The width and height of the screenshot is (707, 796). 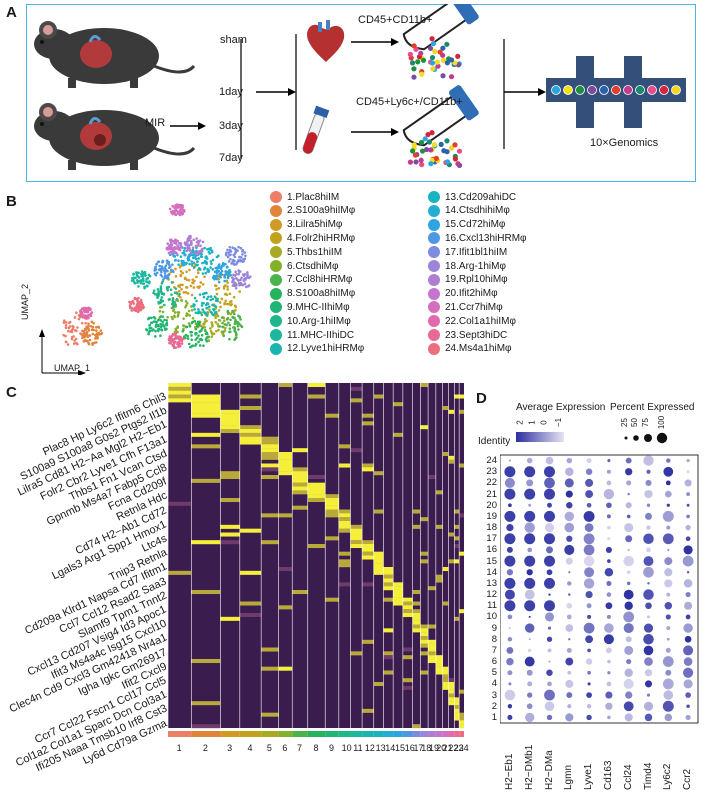 What do you see at coordinates (426, 748) in the screenshot?
I see `heatmap-x-tick: 18` at bounding box center [426, 748].